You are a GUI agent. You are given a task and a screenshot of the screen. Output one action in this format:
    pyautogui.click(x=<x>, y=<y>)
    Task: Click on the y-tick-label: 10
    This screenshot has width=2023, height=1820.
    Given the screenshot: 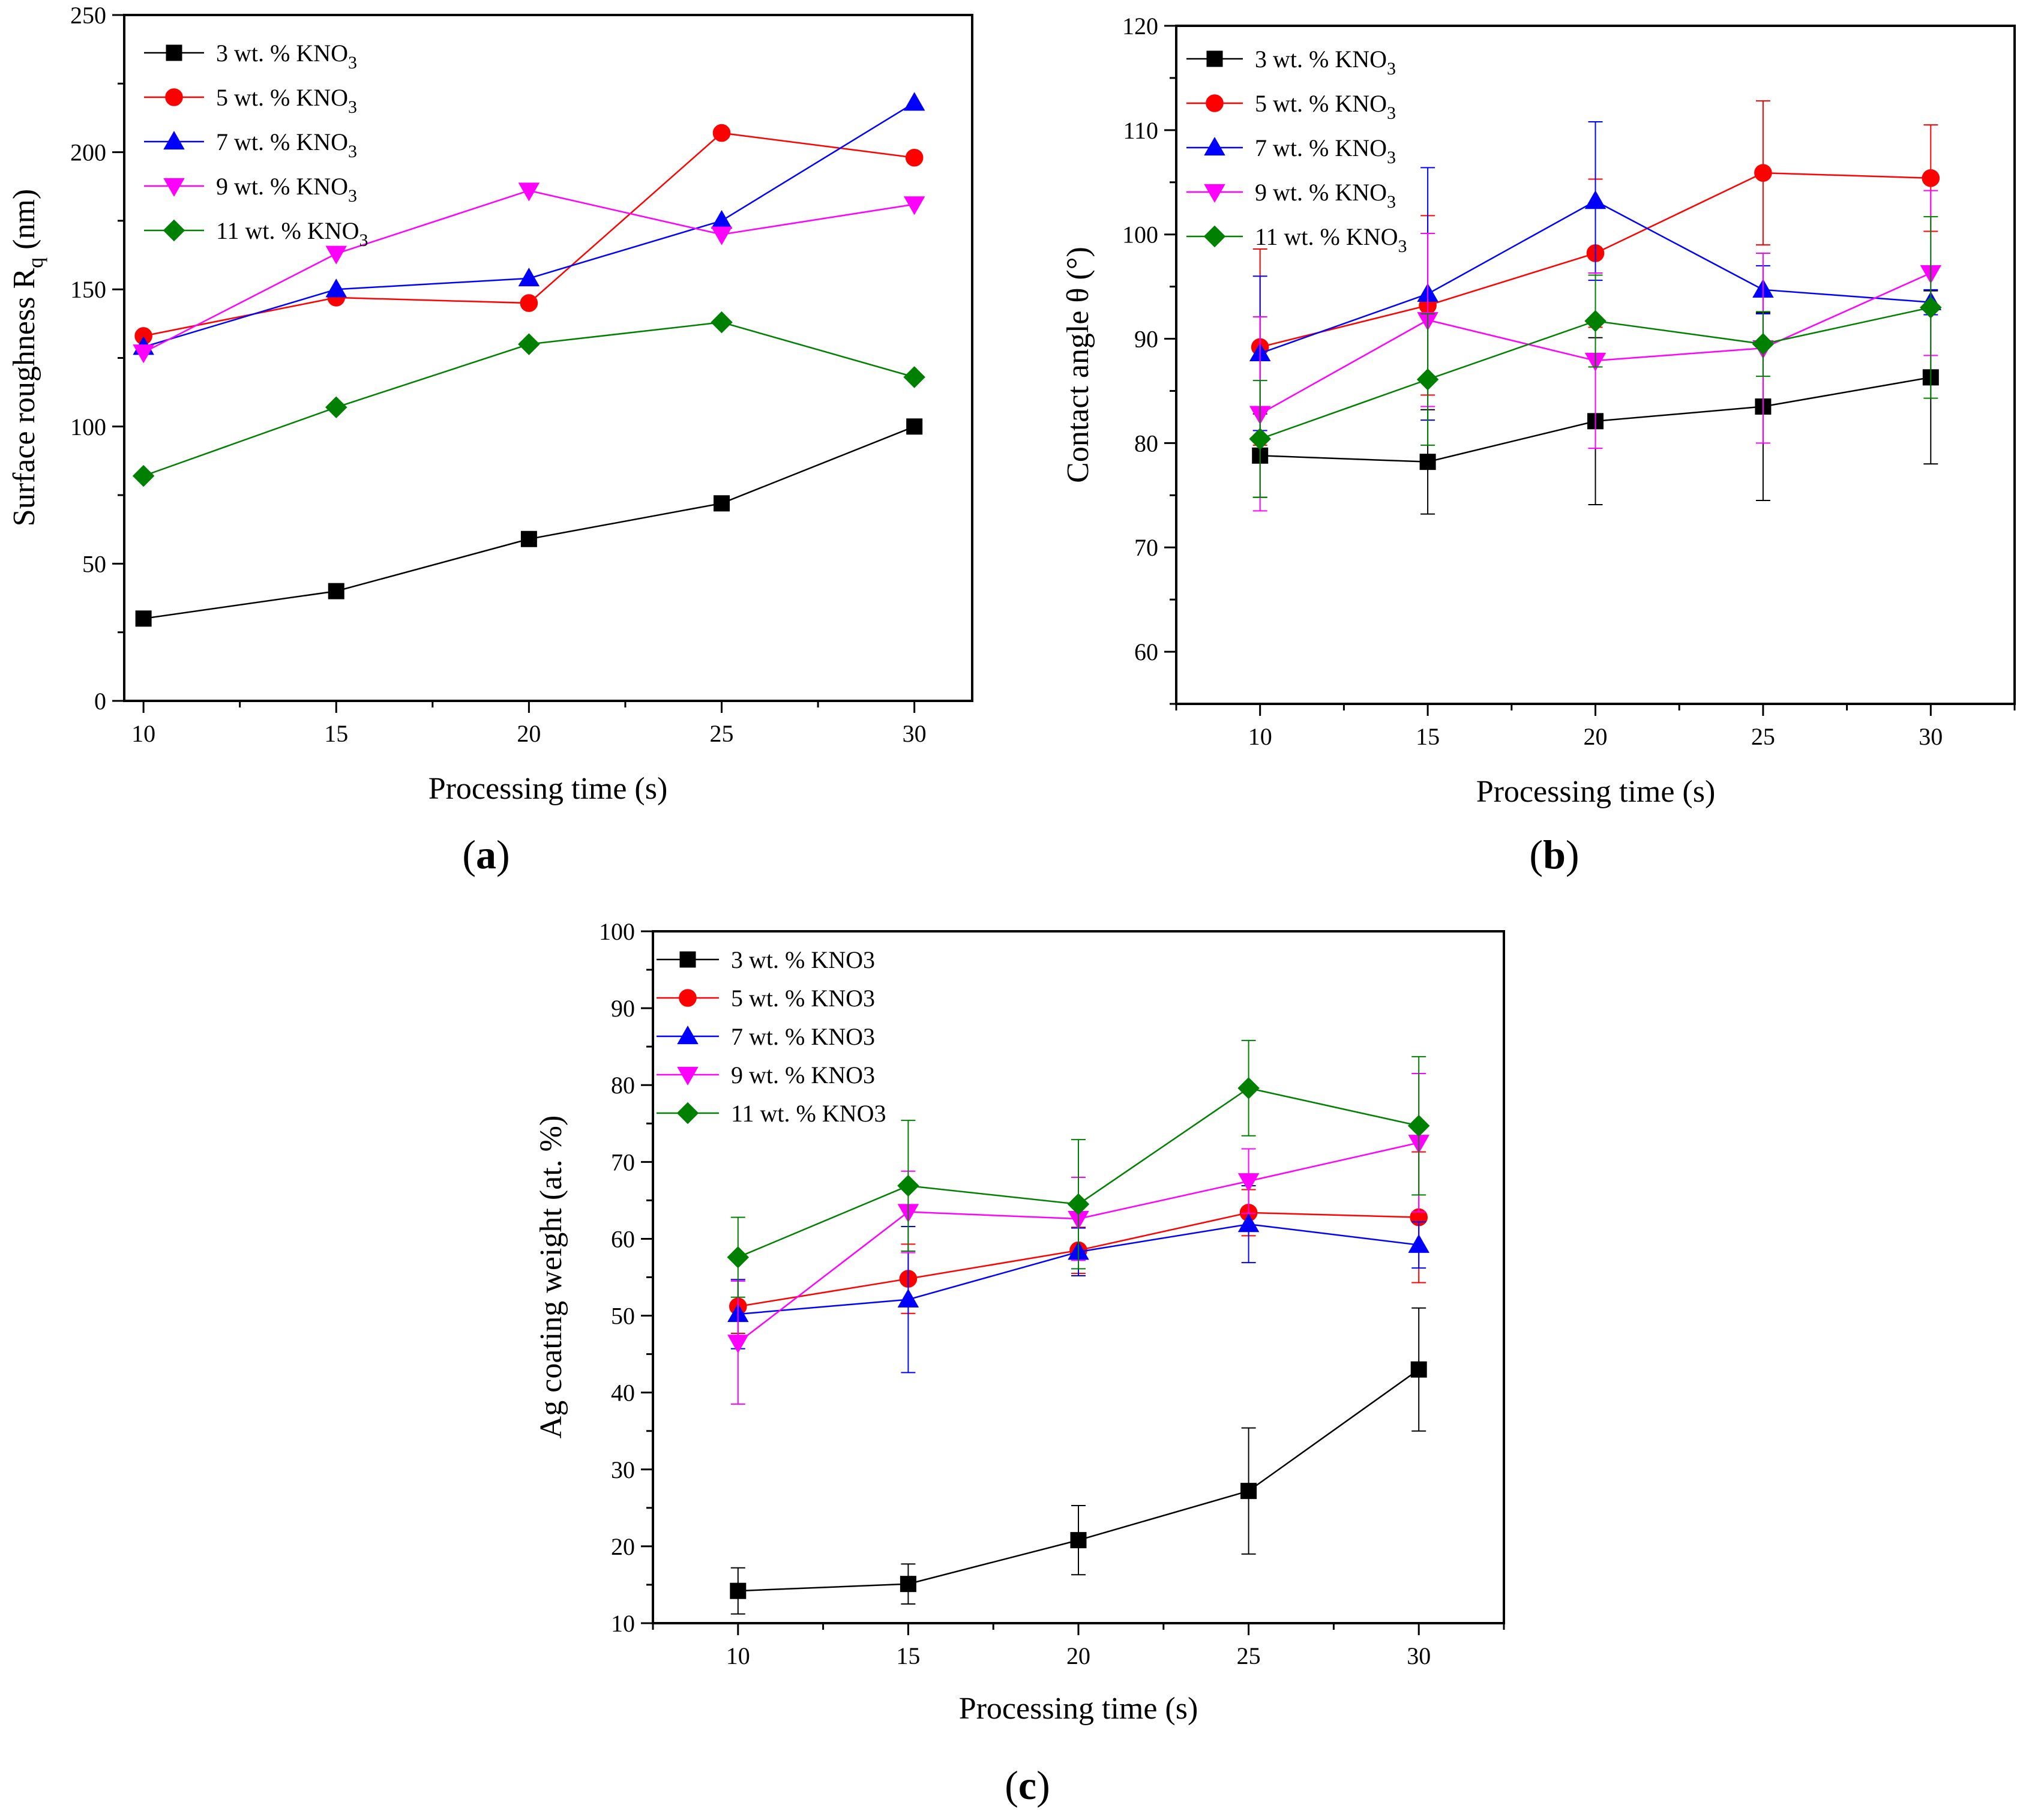 What is the action you would take?
    pyautogui.click(x=623, y=1623)
    